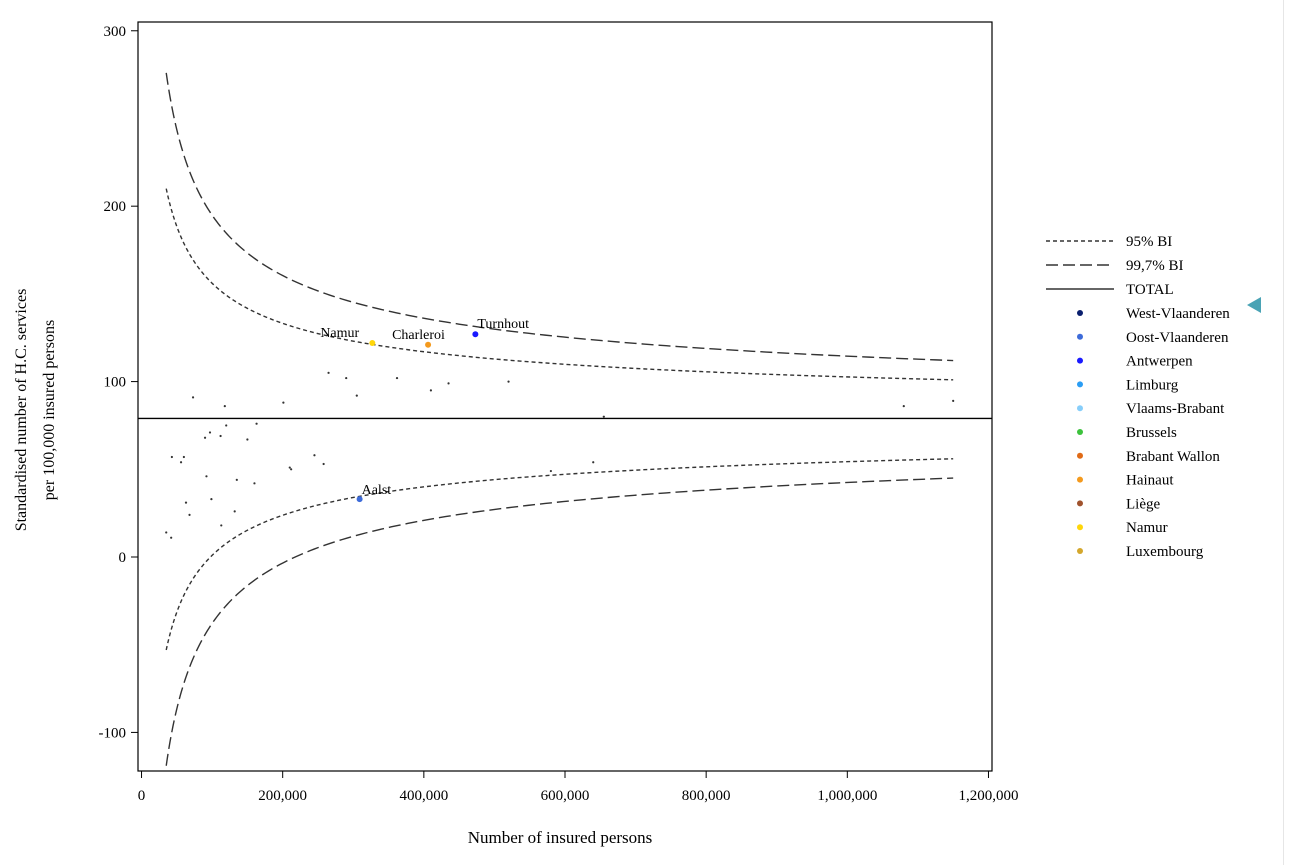 This screenshot has height=865, width=1289. Describe the element at coordinates (1173, 457) in the screenshot. I see `legend-label: Brabant Wallon` at that location.